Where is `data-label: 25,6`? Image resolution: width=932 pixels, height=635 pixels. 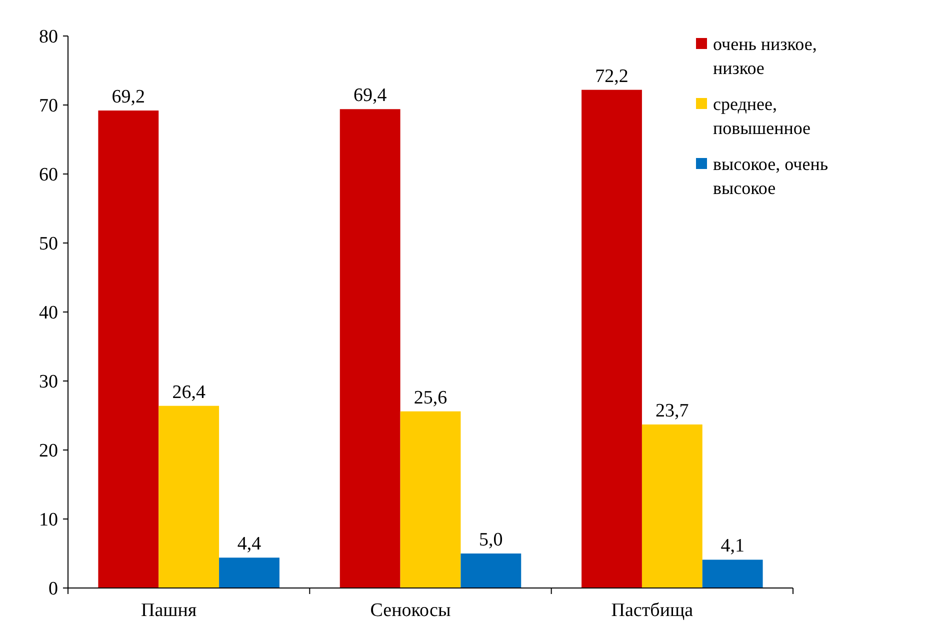 data-label: 25,6 is located at coordinates (431, 397).